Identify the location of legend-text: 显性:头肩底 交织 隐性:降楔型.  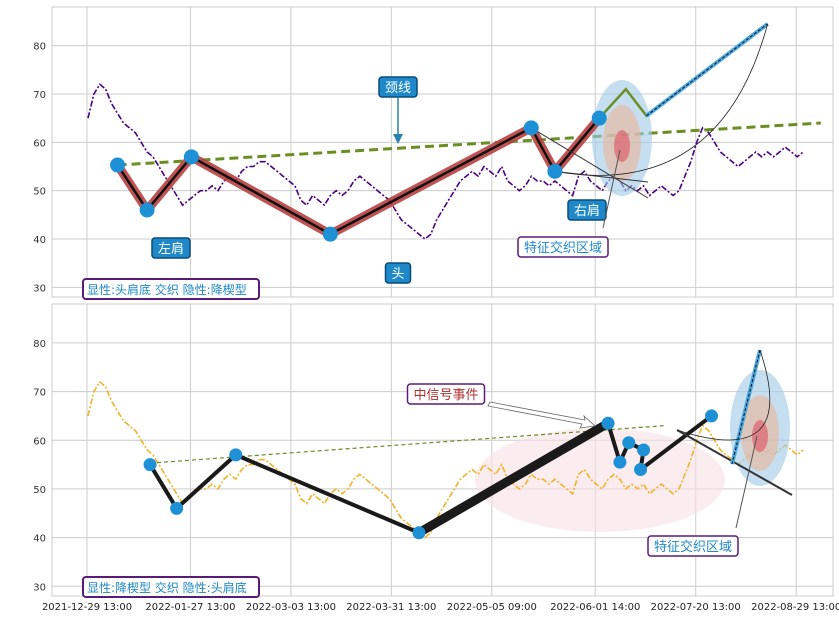
(167, 289).